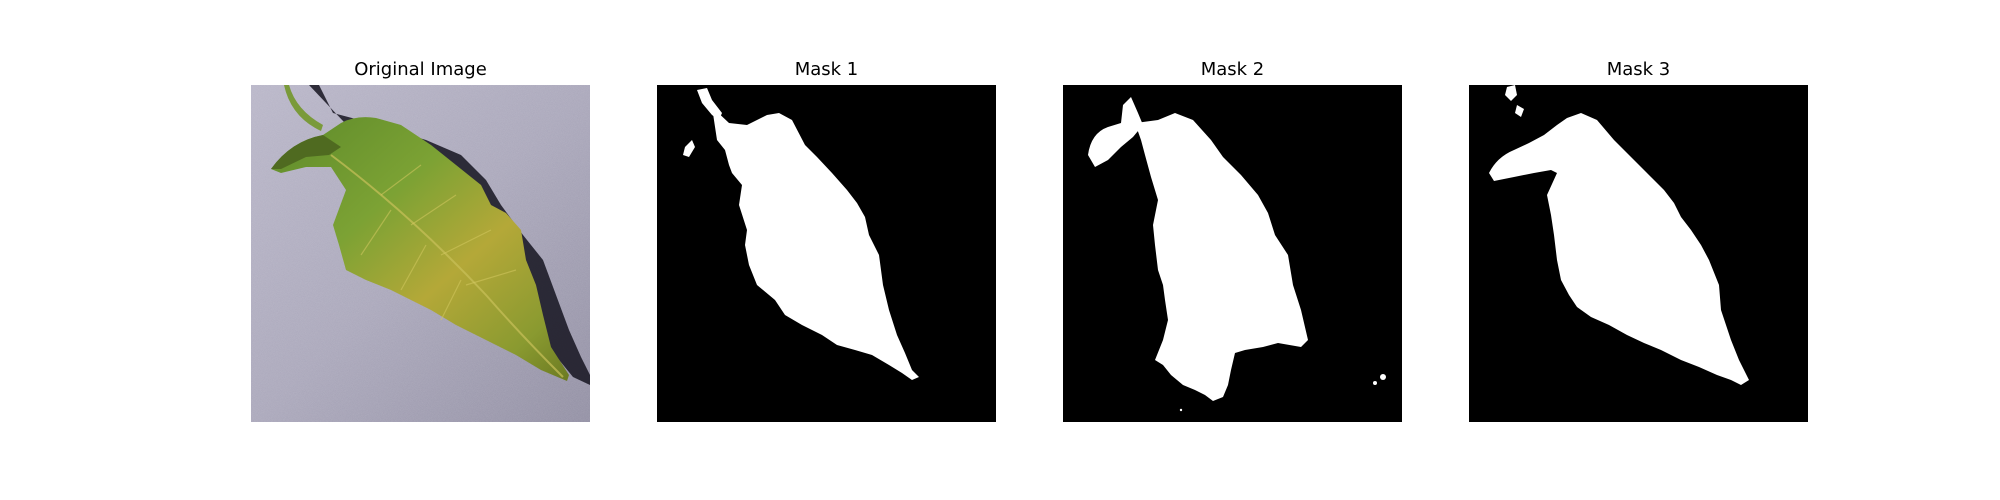 This screenshot has width=2000, height=500. I want to click on mask-3-image, so click(1638, 253).